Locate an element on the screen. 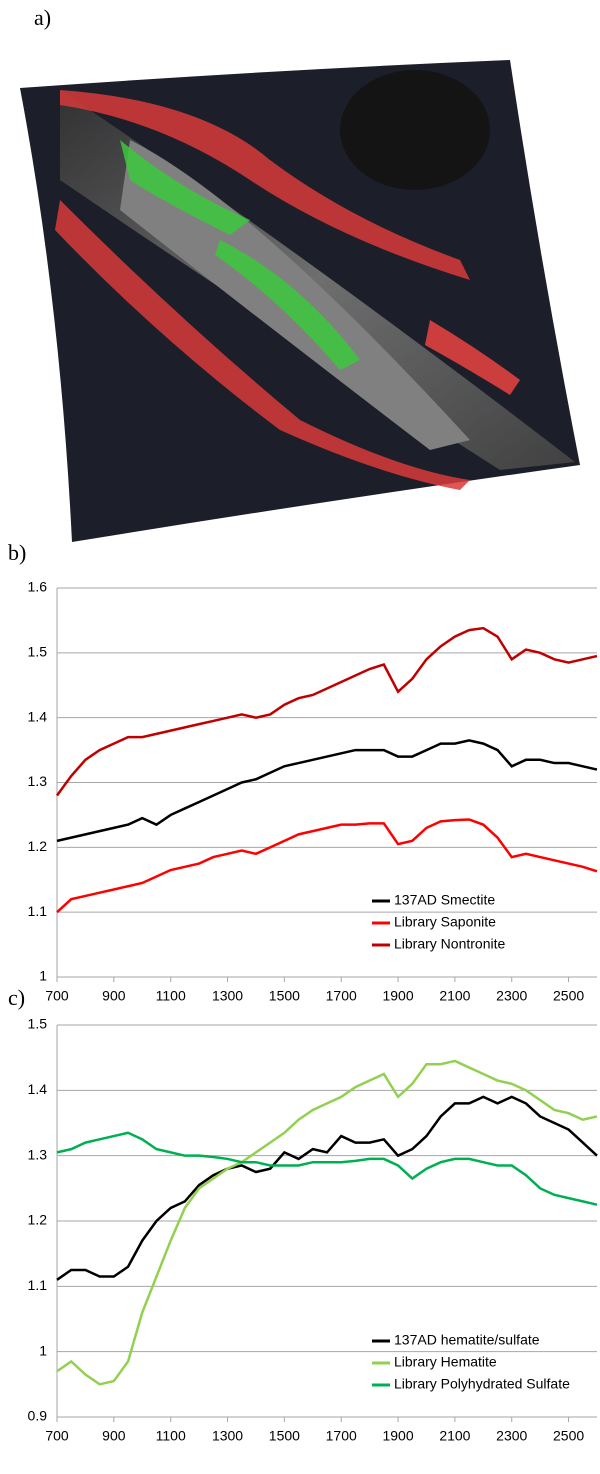 Image resolution: width=600 pixels, height=1474 pixels. legend-label: 137AD hematite/sulfate is located at coordinates (467, 1340).